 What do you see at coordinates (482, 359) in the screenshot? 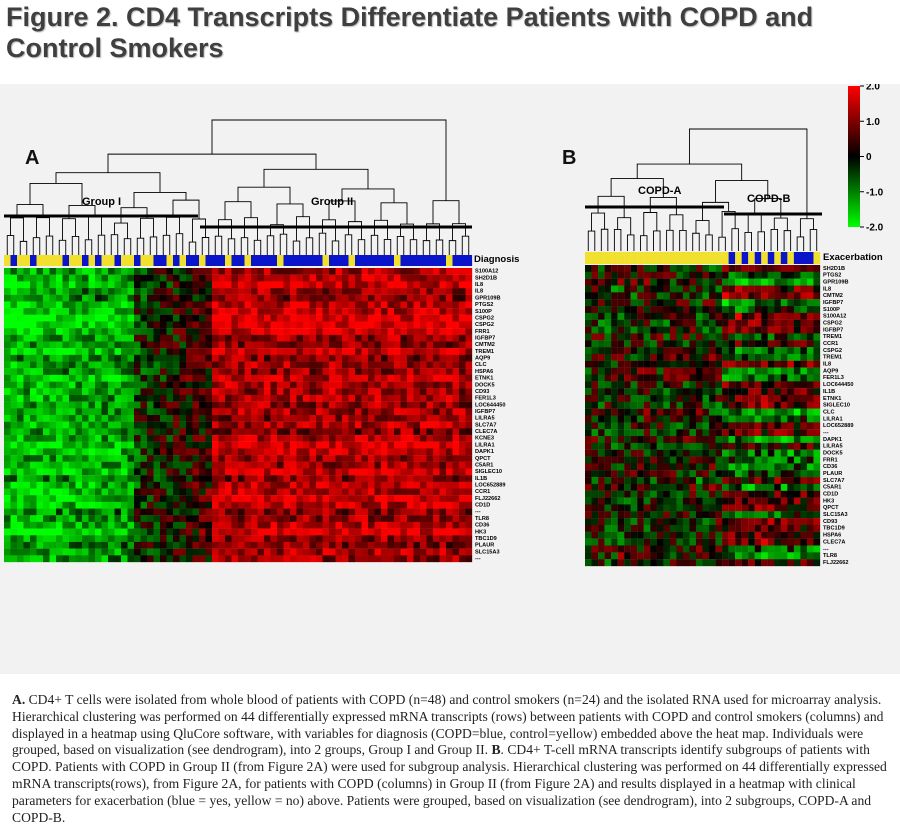
I see `row-label: AQP9` at bounding box center [482, 359].